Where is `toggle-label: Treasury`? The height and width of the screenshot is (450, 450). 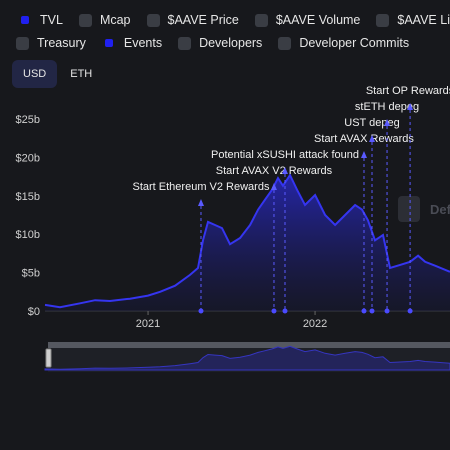
toggle-label: Treasury is located at coordinates (61, 43).